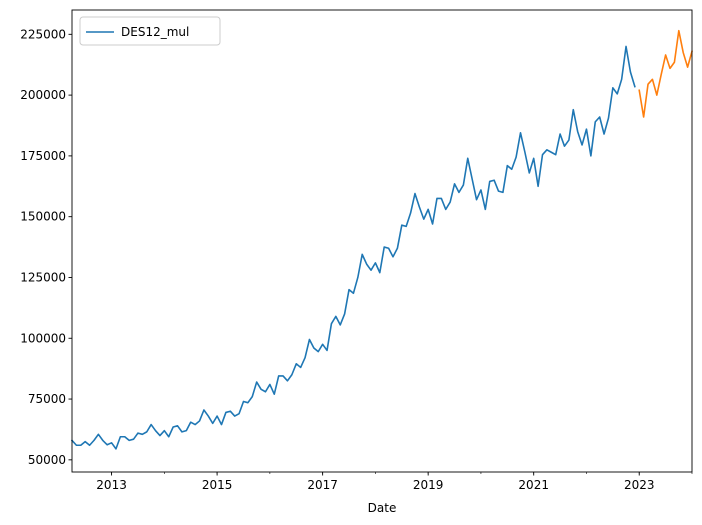 This screenshot has height=525, width=702. Describe the element at coordinates (217, 485) in the screenshot. I see `x-tick-label: 2015` at that location.